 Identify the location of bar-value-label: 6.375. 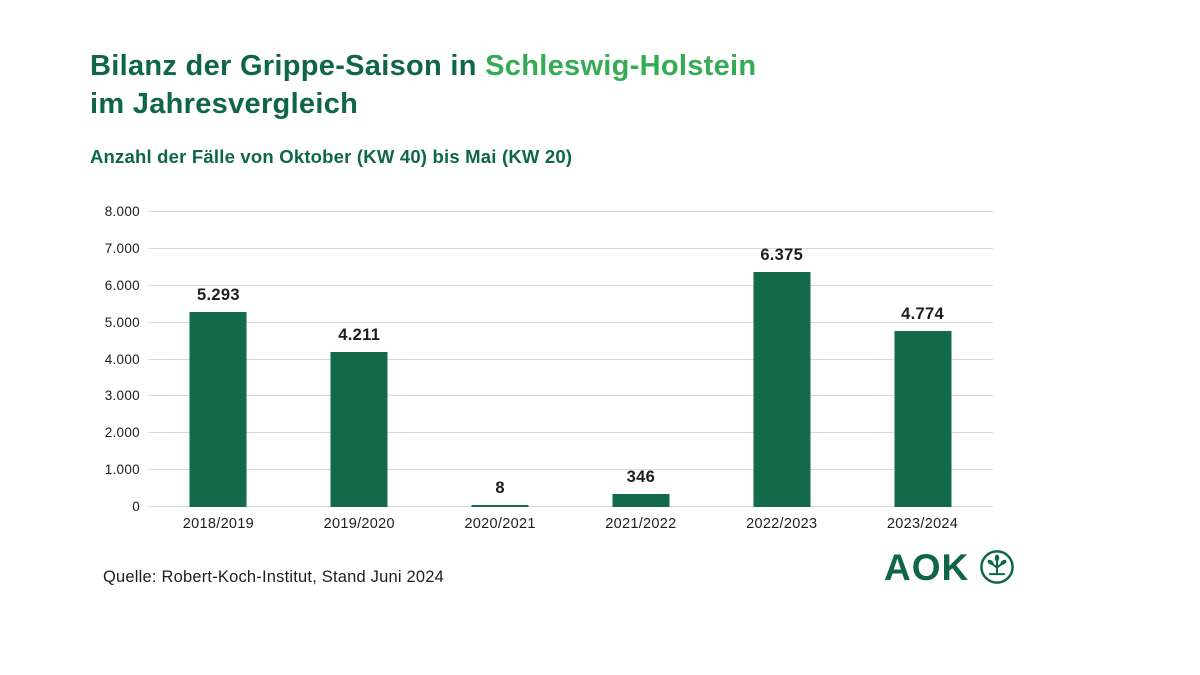
(782, 254).